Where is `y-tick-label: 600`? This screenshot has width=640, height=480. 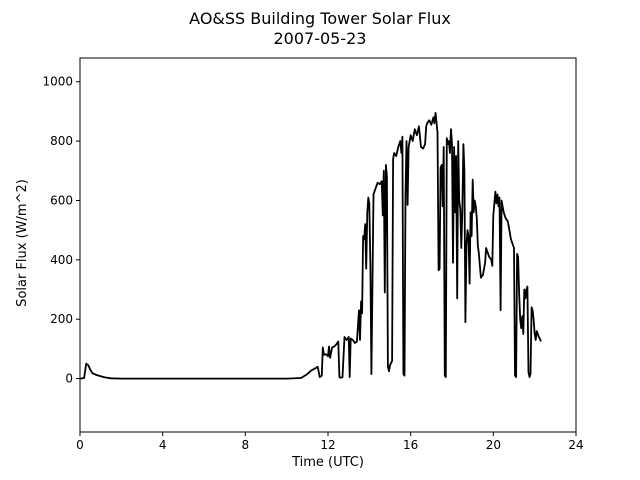 y-tick-label: 600 is located at coordinates (61, 200).